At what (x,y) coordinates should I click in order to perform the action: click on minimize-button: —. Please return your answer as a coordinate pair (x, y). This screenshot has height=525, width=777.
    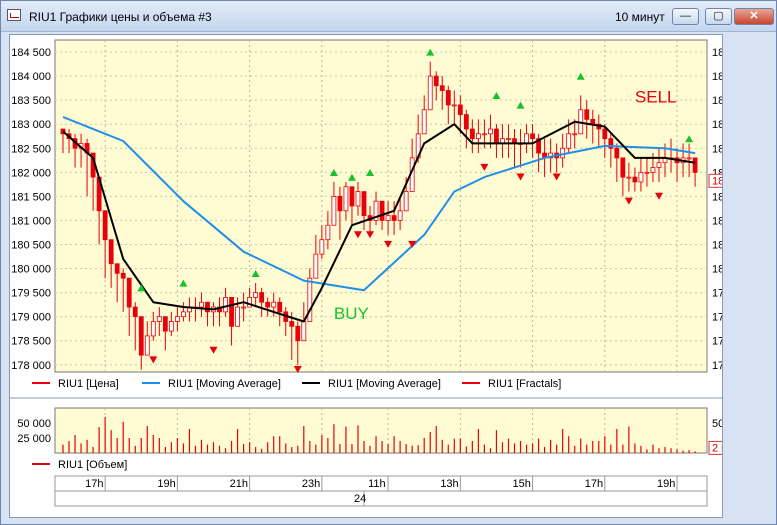
    Looking at the image, I should click on (685, 16).